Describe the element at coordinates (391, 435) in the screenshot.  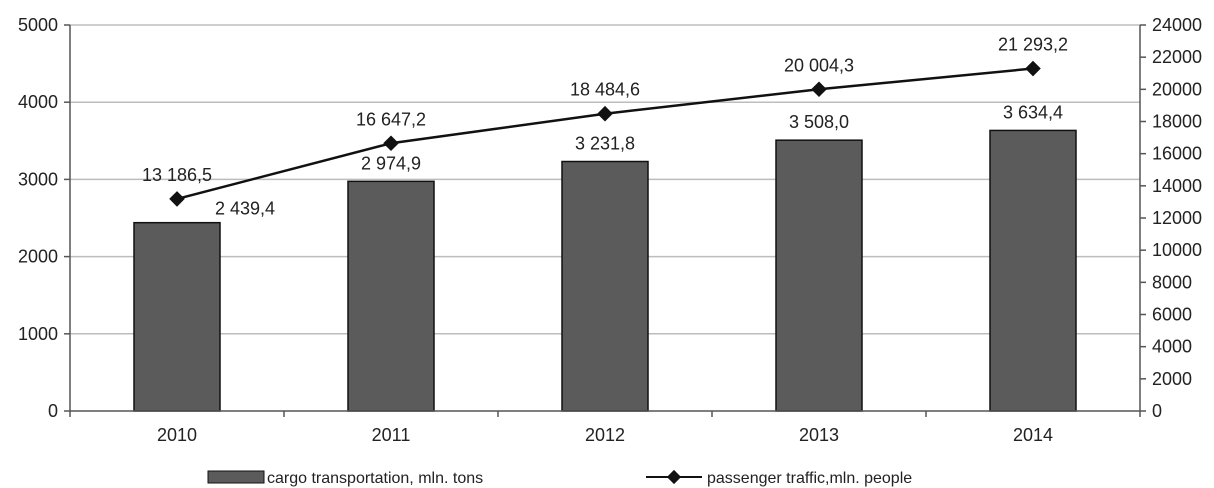
I see `x-tick-label: 2011` at that location.